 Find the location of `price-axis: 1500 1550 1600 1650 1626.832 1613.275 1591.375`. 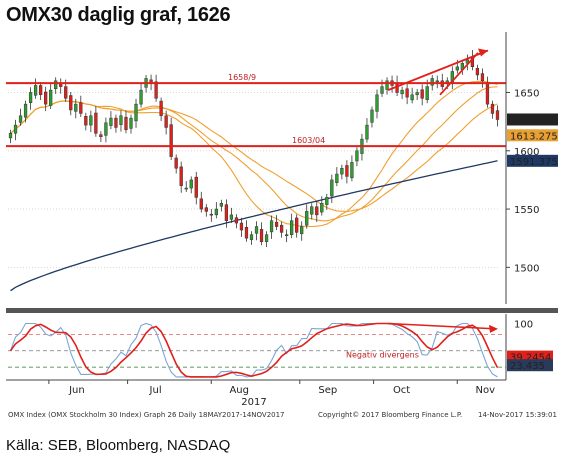

price-axis: 1500 1550 1600 1650 1626.832 1613.275 1591.375 is located at coordinates (531, 168).